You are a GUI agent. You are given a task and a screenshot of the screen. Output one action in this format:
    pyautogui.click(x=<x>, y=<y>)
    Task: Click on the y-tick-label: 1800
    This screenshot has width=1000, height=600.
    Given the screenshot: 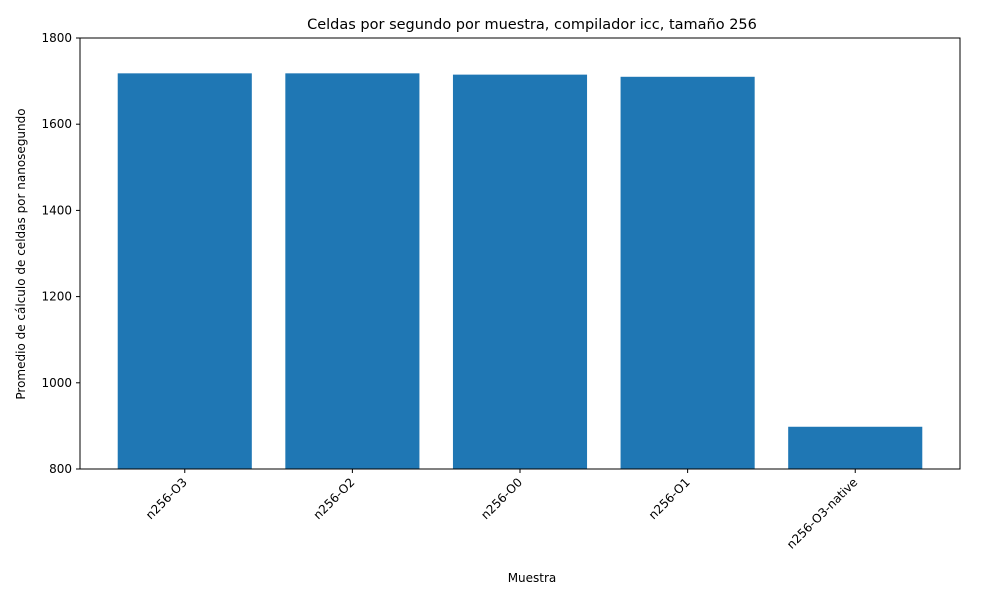 What is the action you would take?
    pyautogui.click(x=56, y=38)
    